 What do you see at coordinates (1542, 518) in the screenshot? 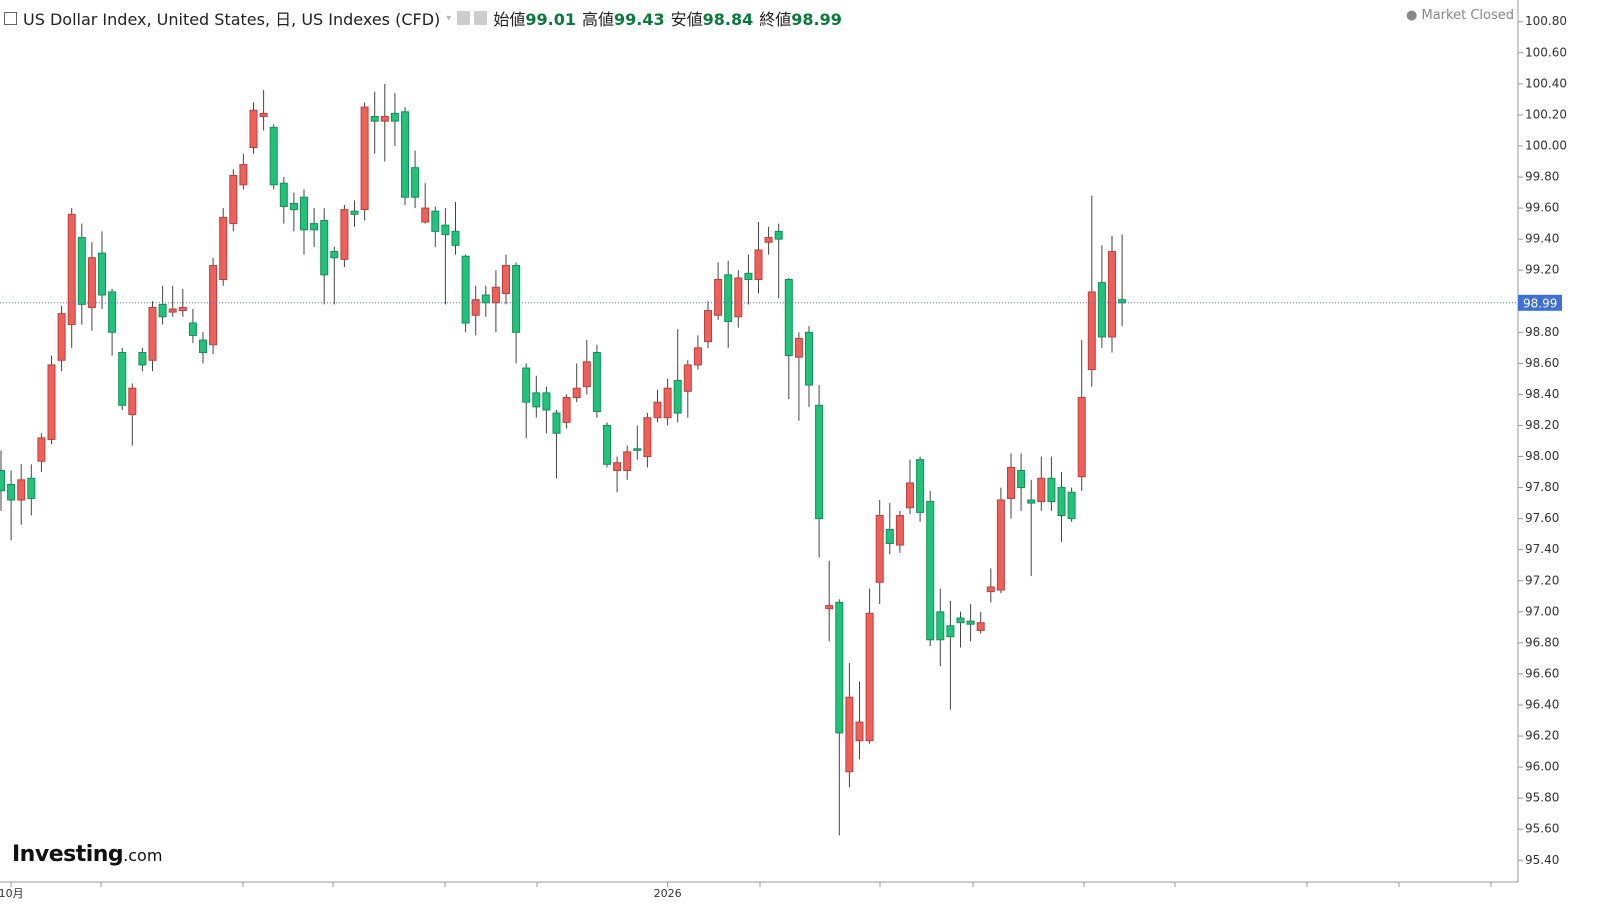
I see `y-tick-label: 97.60` at bounding box center [1542, 518].